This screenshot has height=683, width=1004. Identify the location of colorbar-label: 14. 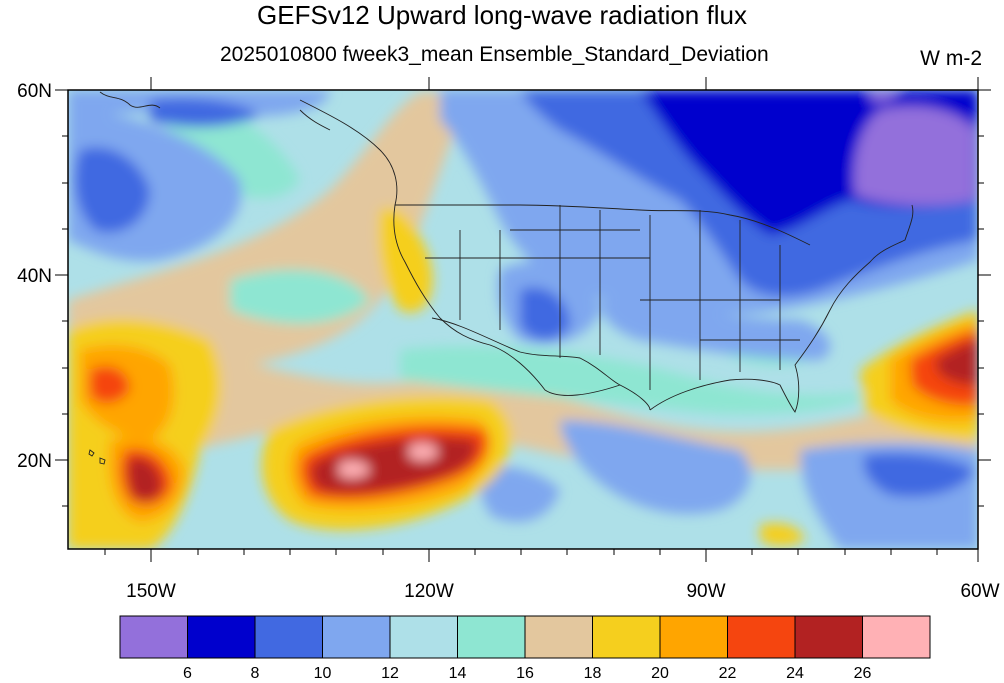
(458, 673).